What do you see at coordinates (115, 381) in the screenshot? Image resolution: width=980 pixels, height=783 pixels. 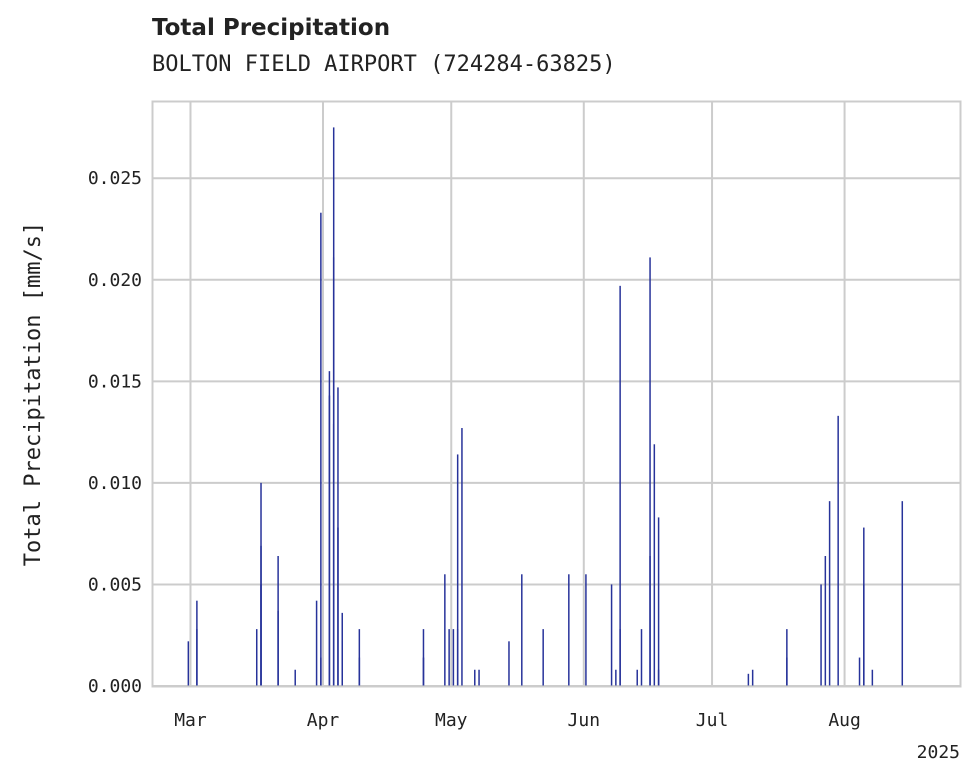 I see `y-tick-label: 0.015` at bounding box center [115, 381].